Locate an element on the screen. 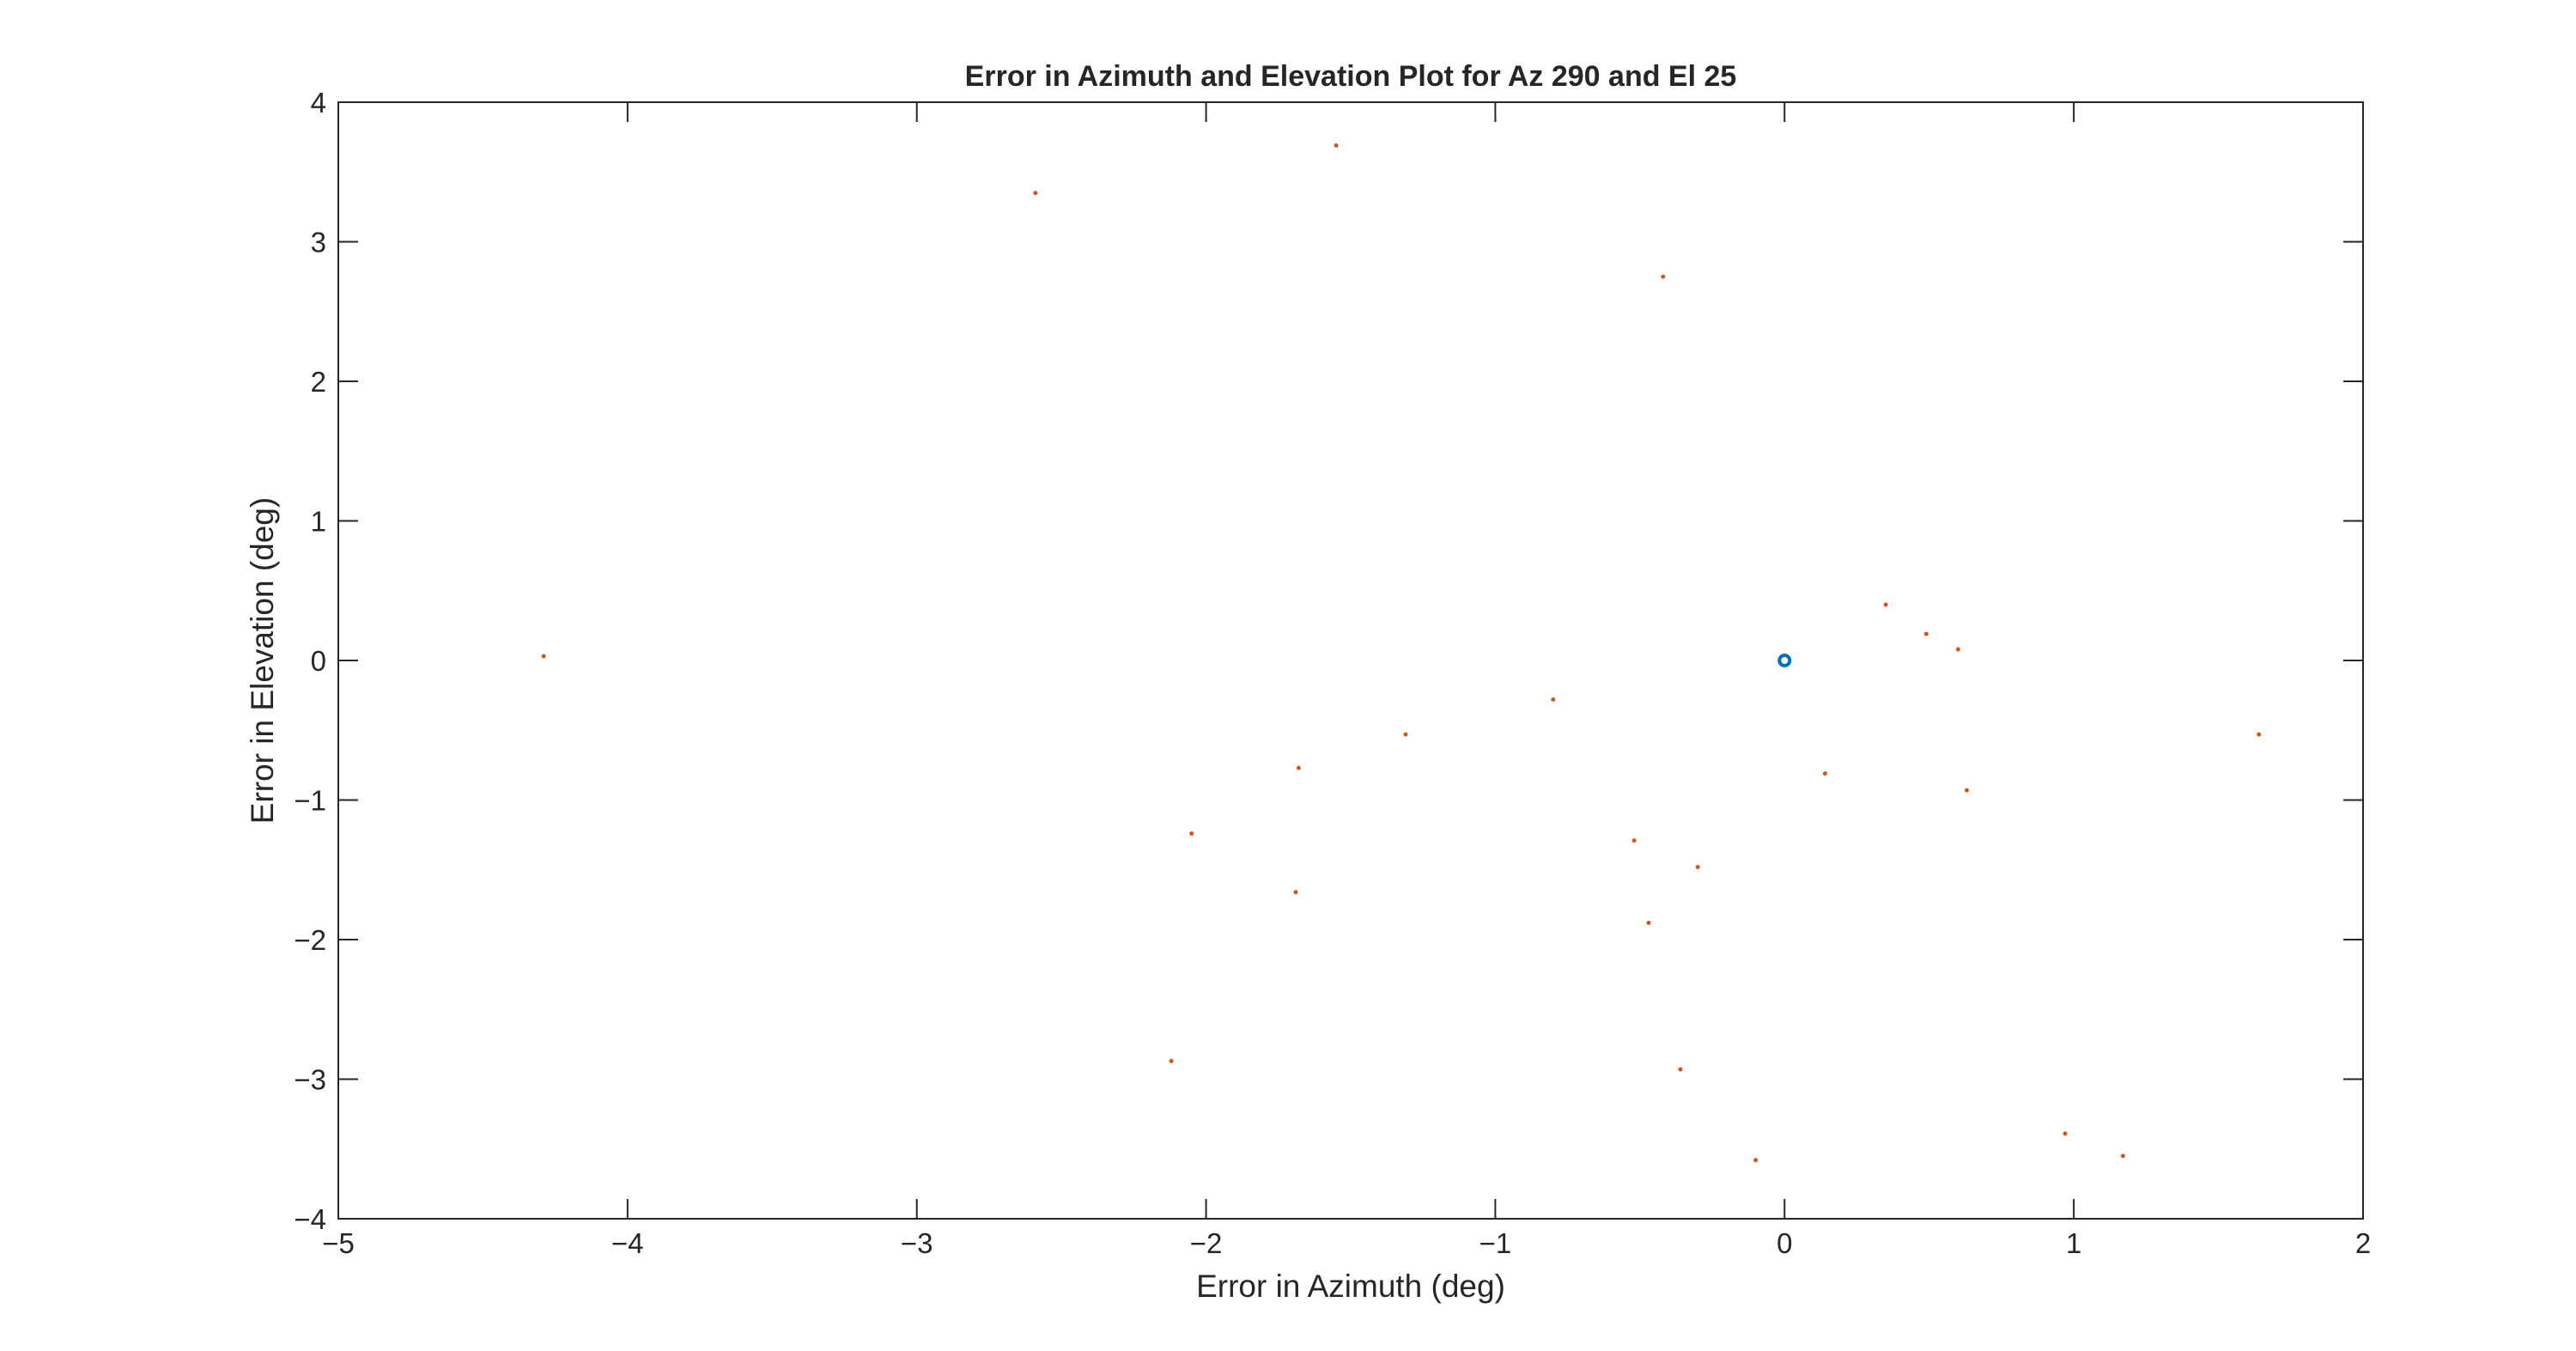 This screenshot has height=1351, width=2576. y-tick-label: 2 is located at coordinates (318, 382).